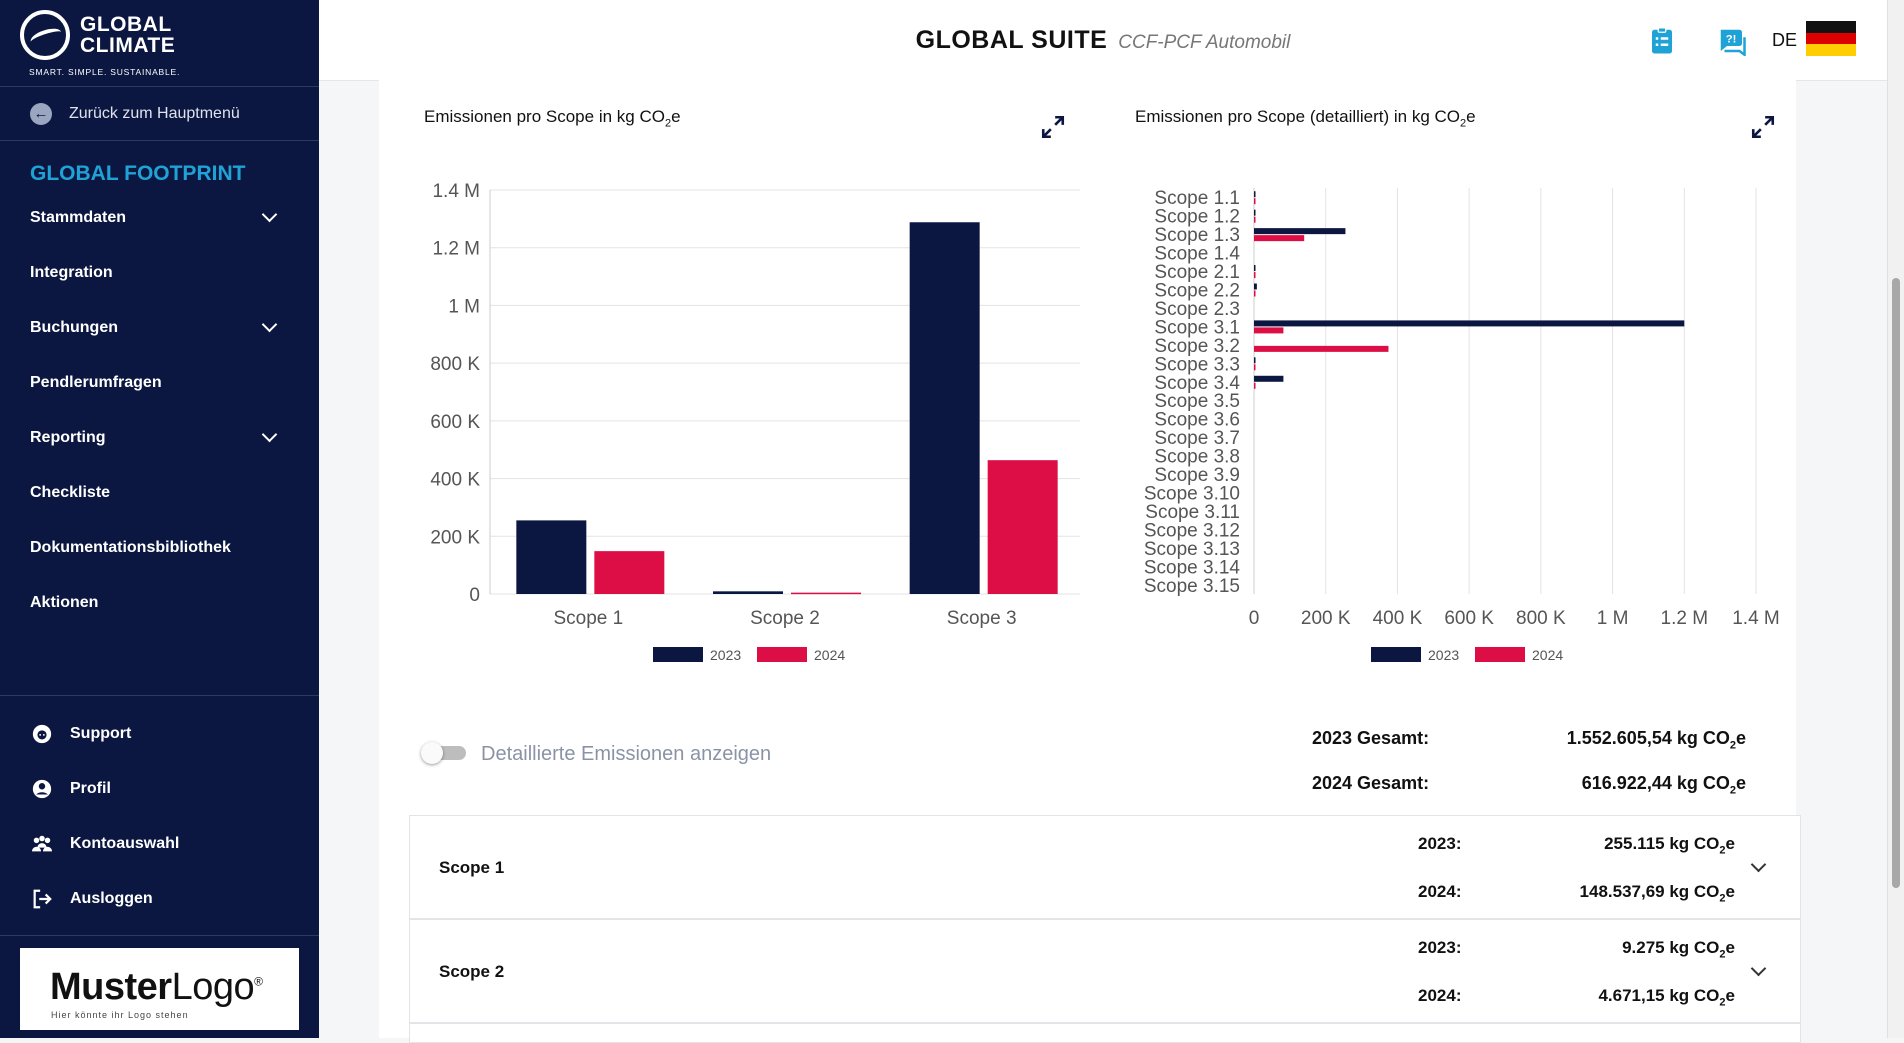  What do you see at coordinates (1197, 438) in the screenshot?
I see `y-tick-label: Scope 3.7` at bounding box center [1197, 438].